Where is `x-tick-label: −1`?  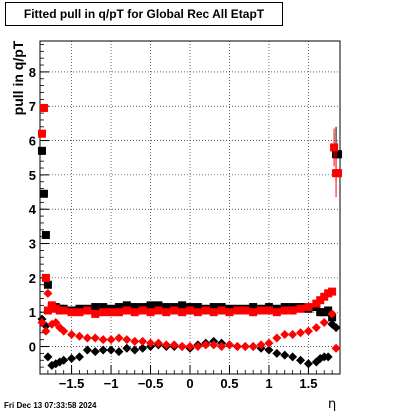 x-tick-label: −1 is located at coordinates (111, 383).